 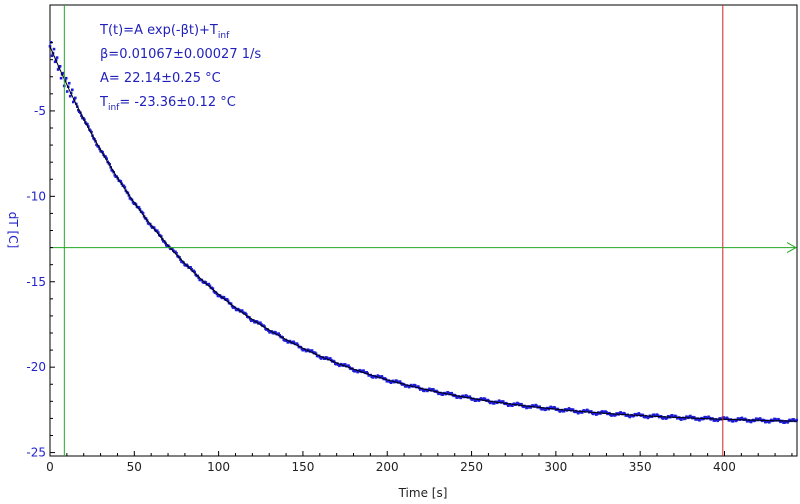 I want to click on x-axis-ticks: 0 50 100 150 200 250 300 350 400, so click(x=419, y=462).